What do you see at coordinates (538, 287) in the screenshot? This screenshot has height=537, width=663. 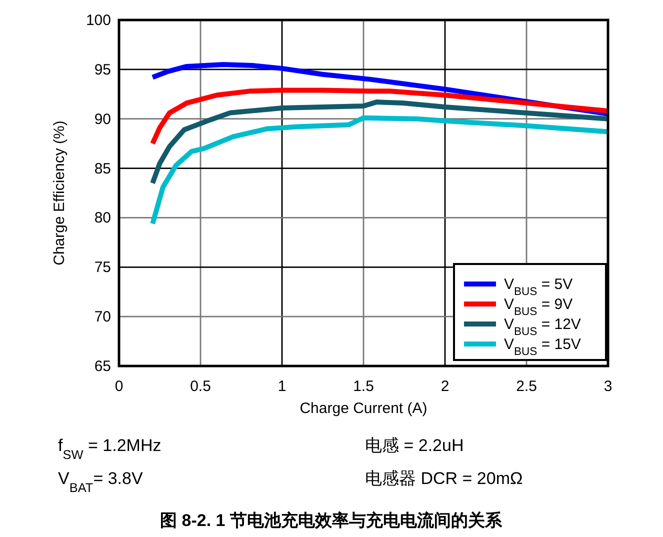 I see `legend-label: V$_{BUS}$ = 5V` at bounding box center [538, 287].